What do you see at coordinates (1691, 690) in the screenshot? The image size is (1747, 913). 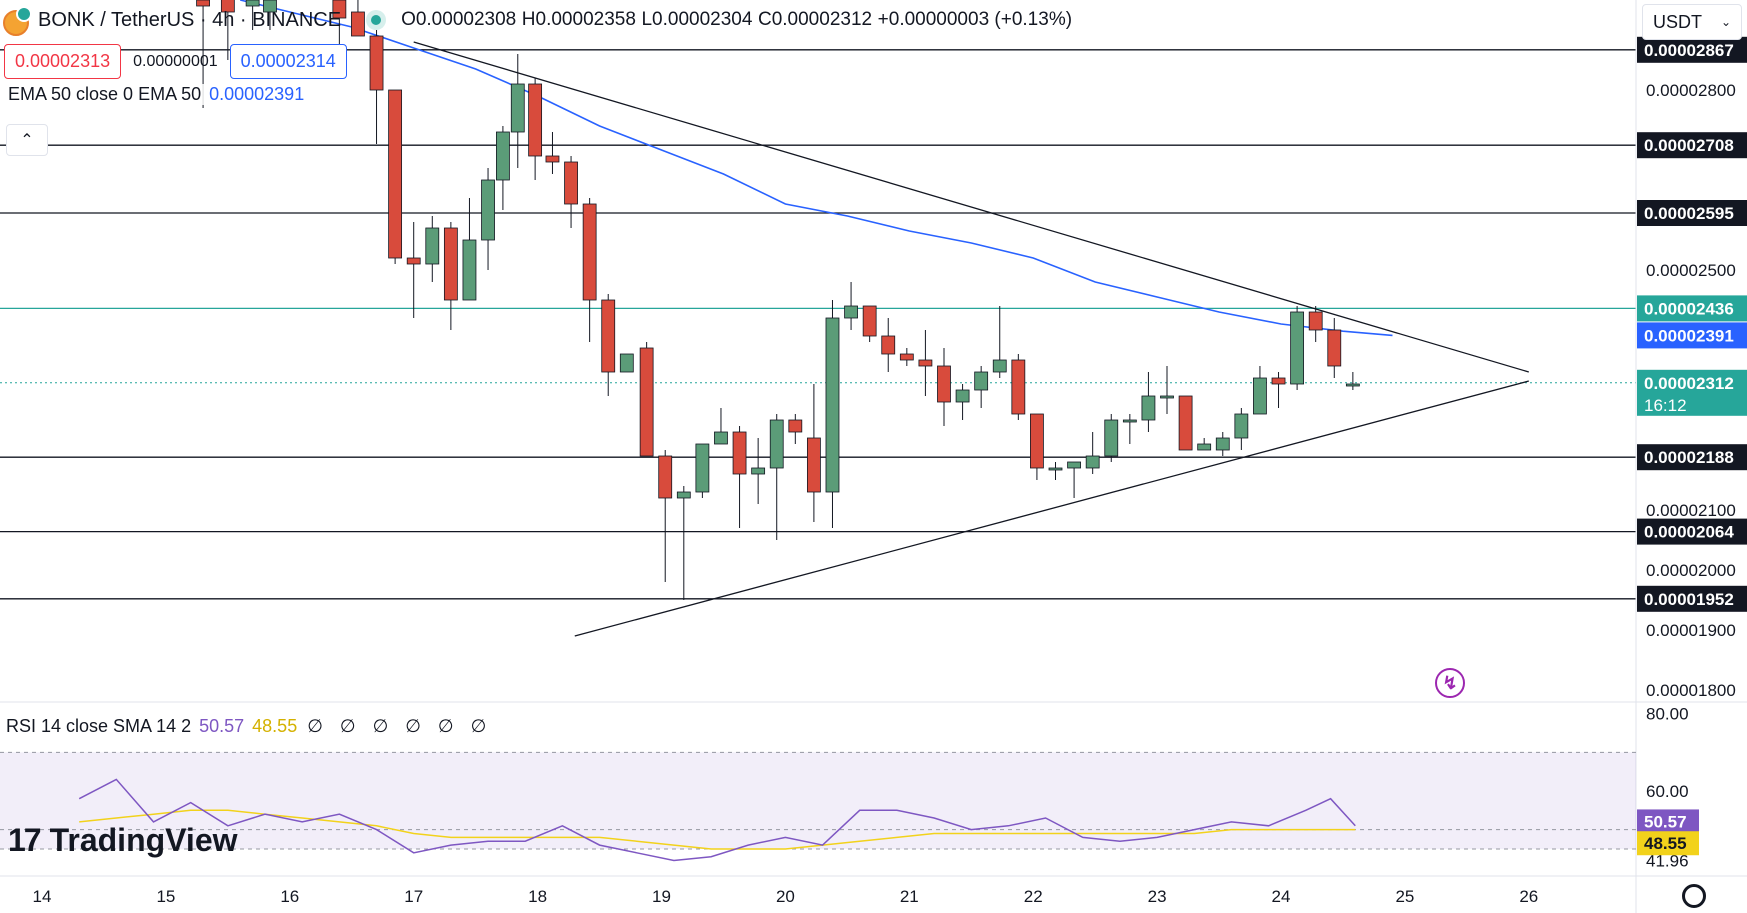 I see `price-tick-label: 0.00001800` at bounding box center [1691, 690].